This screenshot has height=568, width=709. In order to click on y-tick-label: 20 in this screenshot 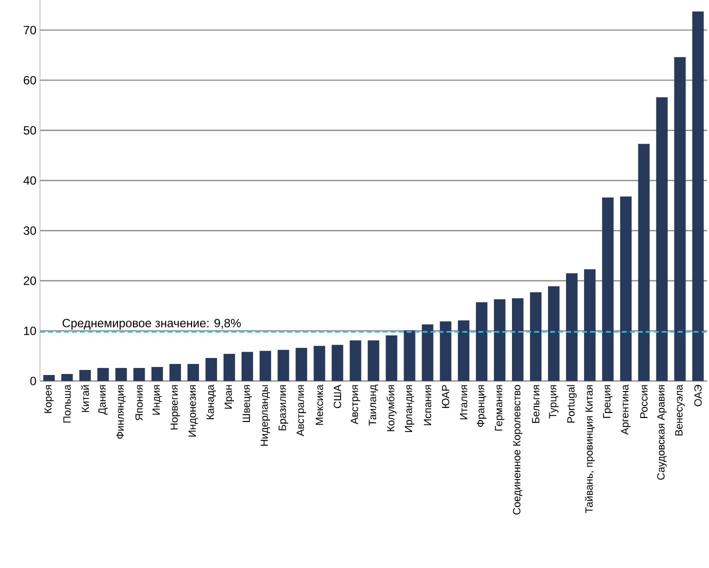, I will do `click(30, 280)`.